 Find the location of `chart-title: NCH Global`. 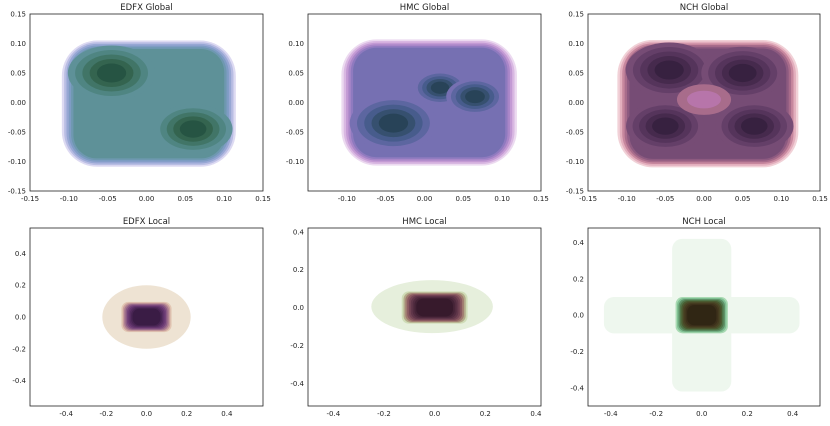

chart-title: NCH Global is located at coordinates (704, 8).